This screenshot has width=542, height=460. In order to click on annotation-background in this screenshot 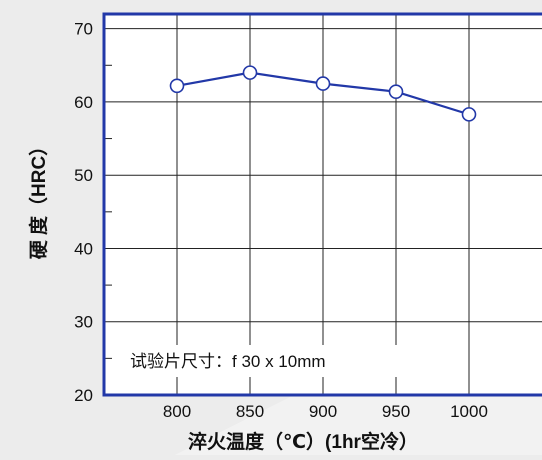, I will do `click(261, 361)`.